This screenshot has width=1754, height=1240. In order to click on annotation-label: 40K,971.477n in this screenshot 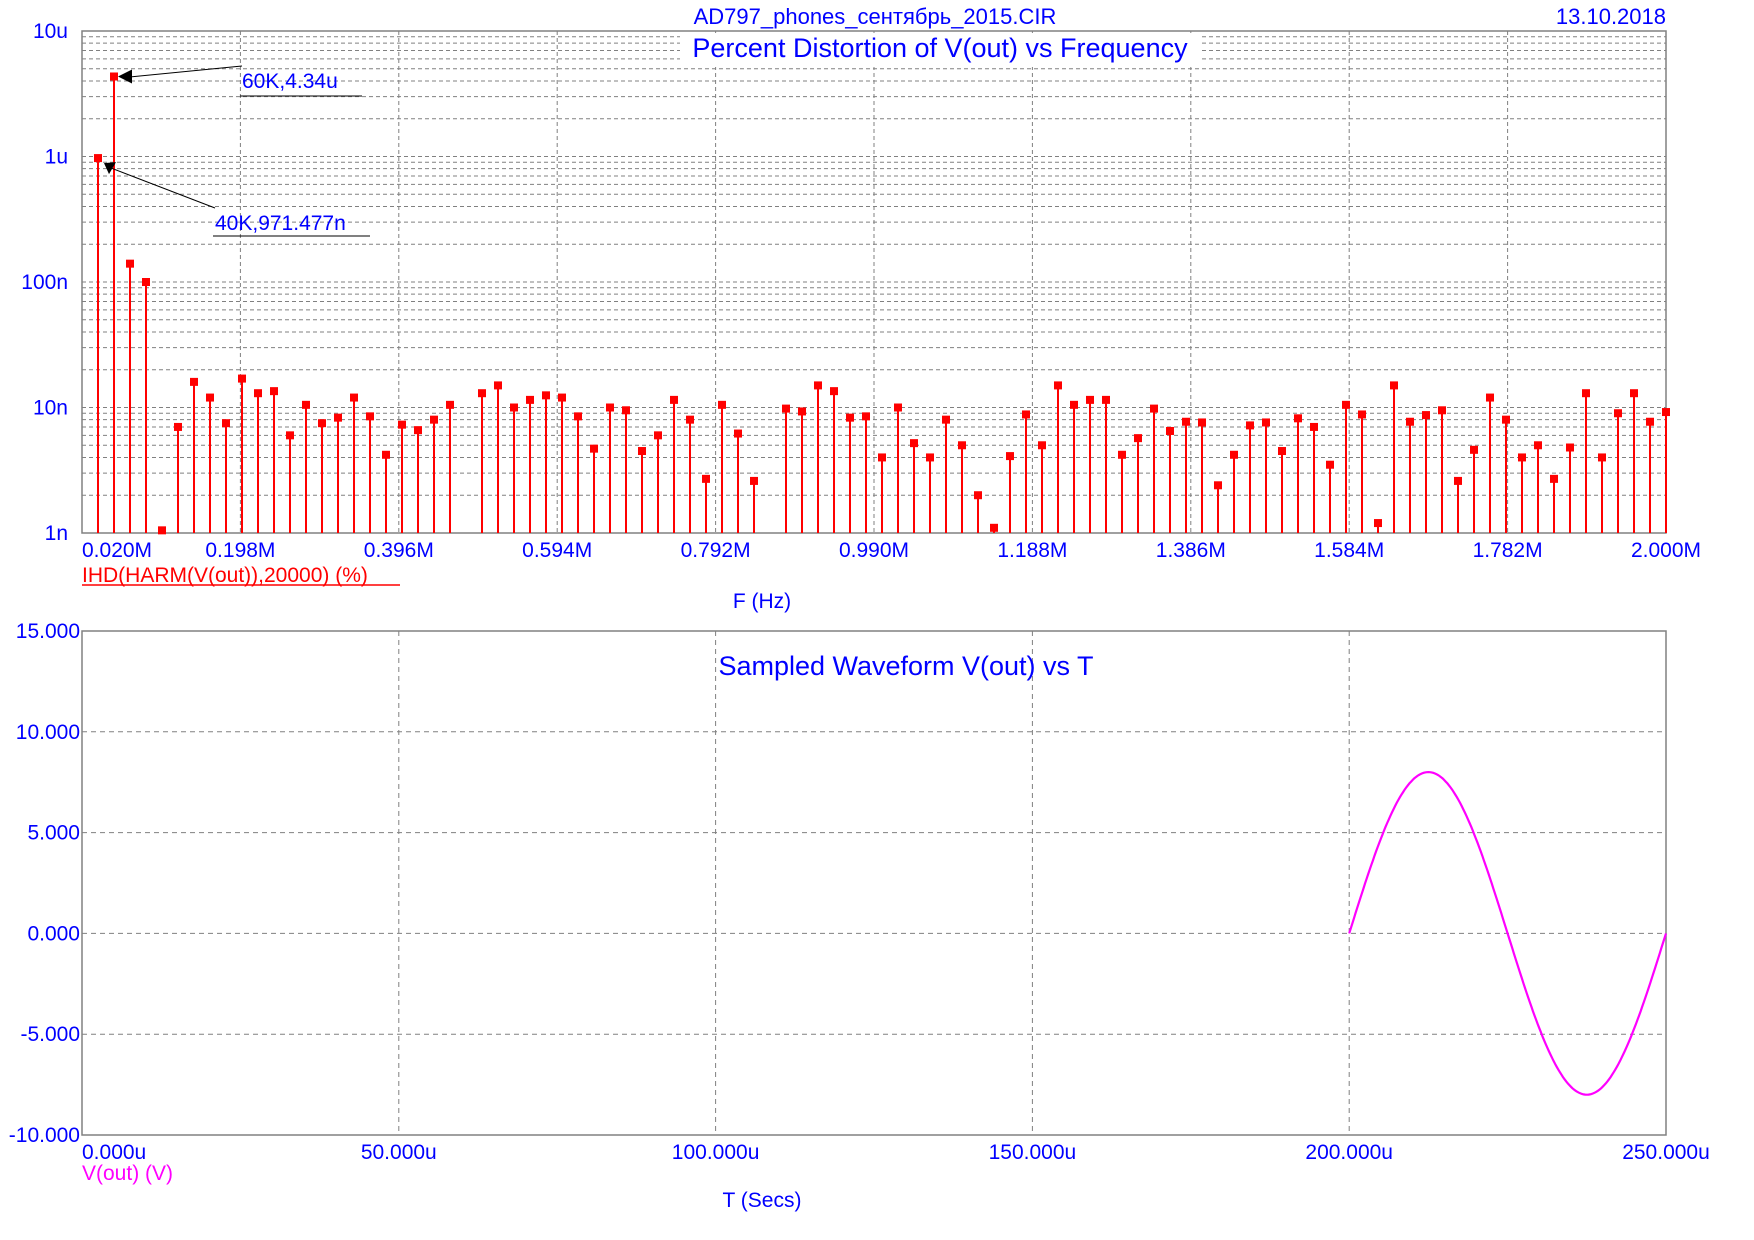, I will do `click(280, 223)`.